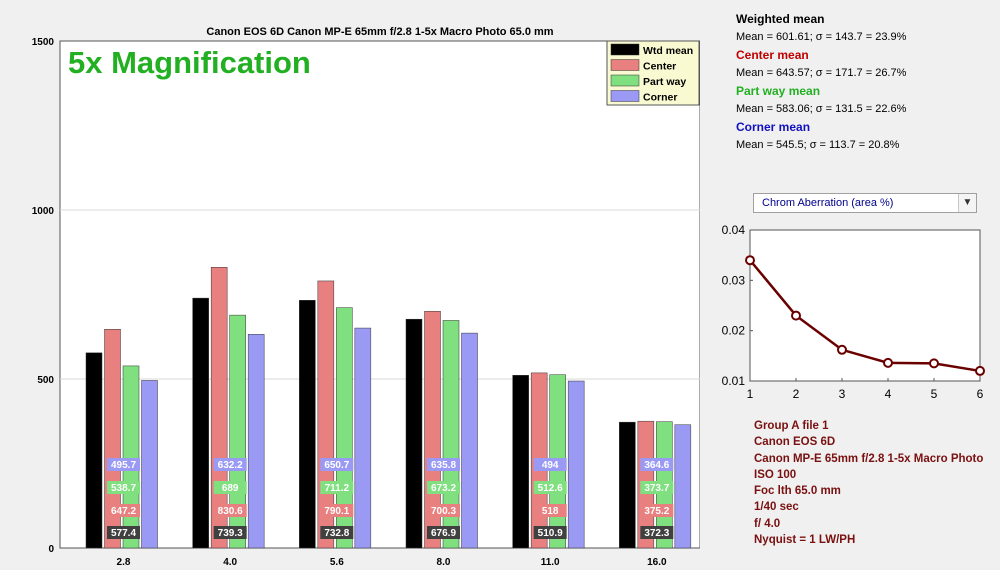 The image size is (1000, 570). Describe the element at coordinates (337, 488) in the screenshot. I see `data-label: 711.2` at that location.